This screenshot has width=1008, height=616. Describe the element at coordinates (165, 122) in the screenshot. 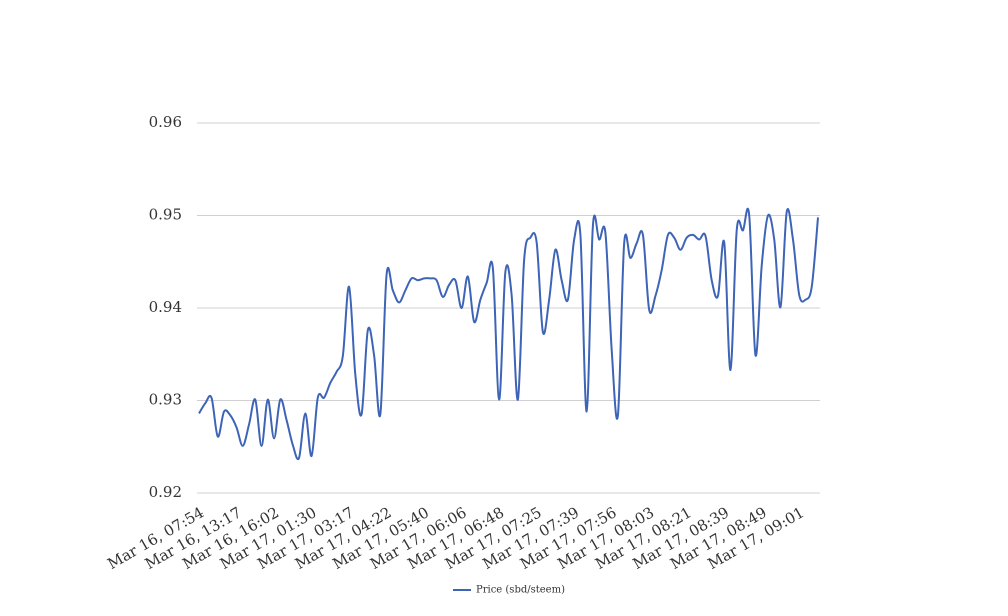

I see `y-tick-label: 0.96` at that location.